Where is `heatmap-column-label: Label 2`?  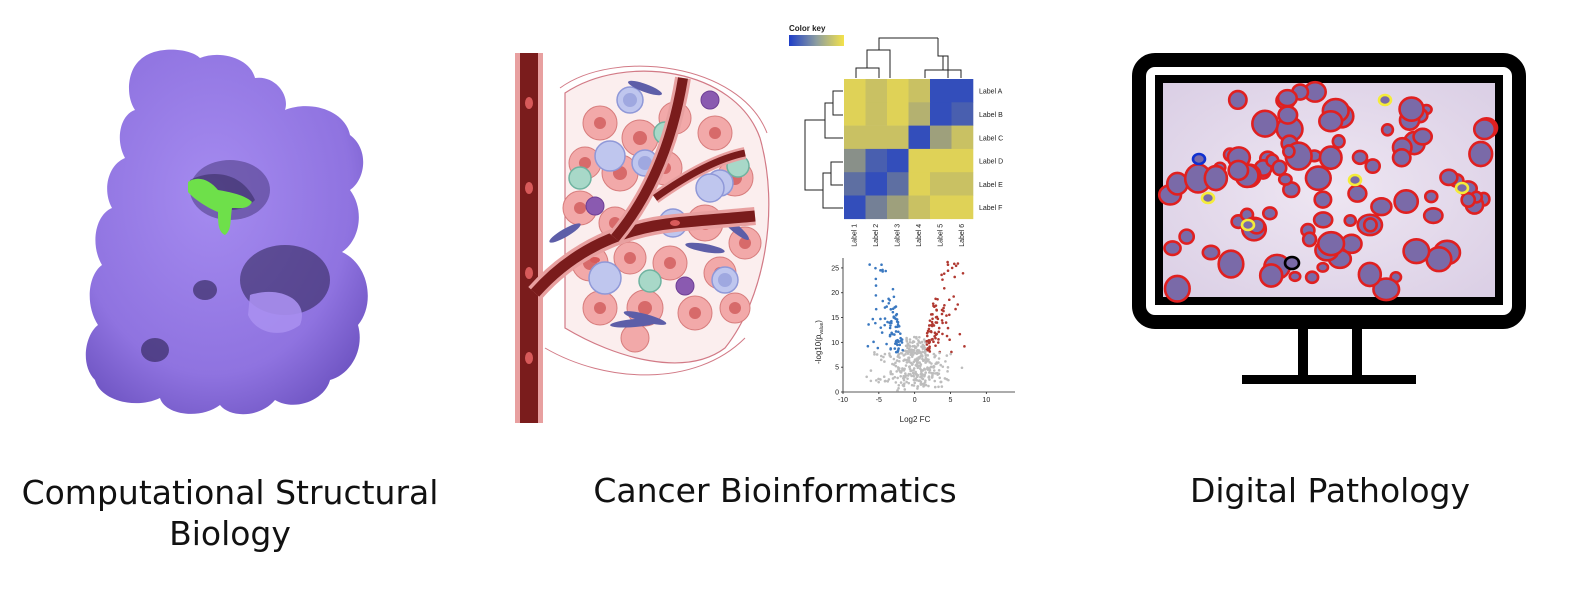 heatmap-column-label: Label 2 is located at coordinates (876, 235).